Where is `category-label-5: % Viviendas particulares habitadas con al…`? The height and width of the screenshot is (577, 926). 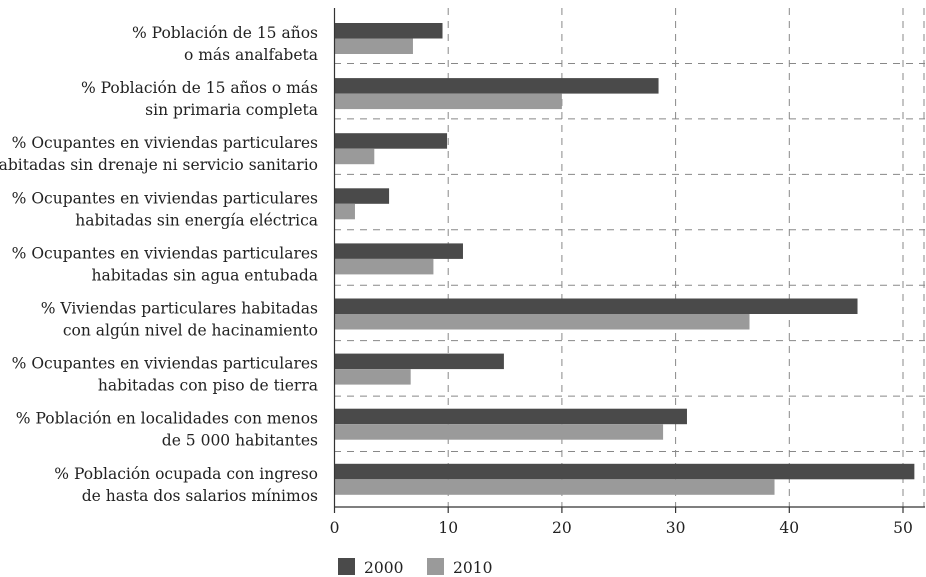
category-label-5: % Viviendas particulares habitadas con al… is located at coordinates (179, 320).